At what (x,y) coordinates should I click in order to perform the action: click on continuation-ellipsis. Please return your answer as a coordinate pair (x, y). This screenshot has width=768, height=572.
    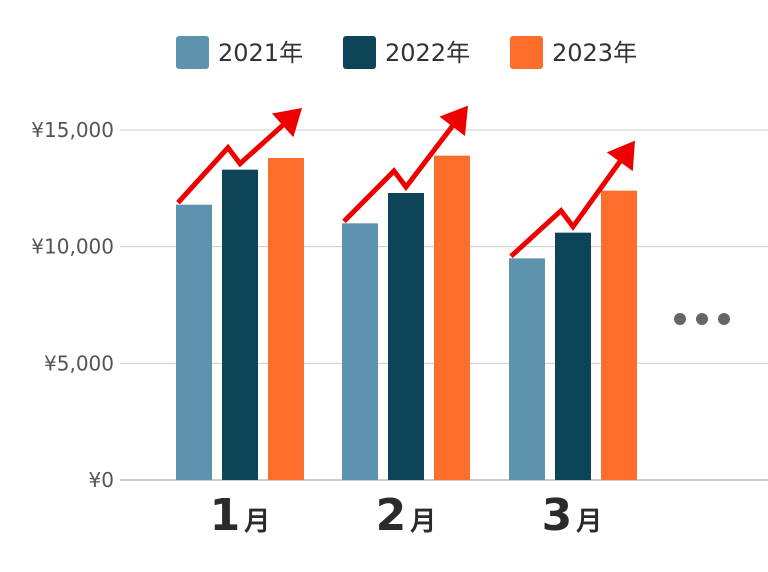
    Looking at the image, I should click on (702, 319).